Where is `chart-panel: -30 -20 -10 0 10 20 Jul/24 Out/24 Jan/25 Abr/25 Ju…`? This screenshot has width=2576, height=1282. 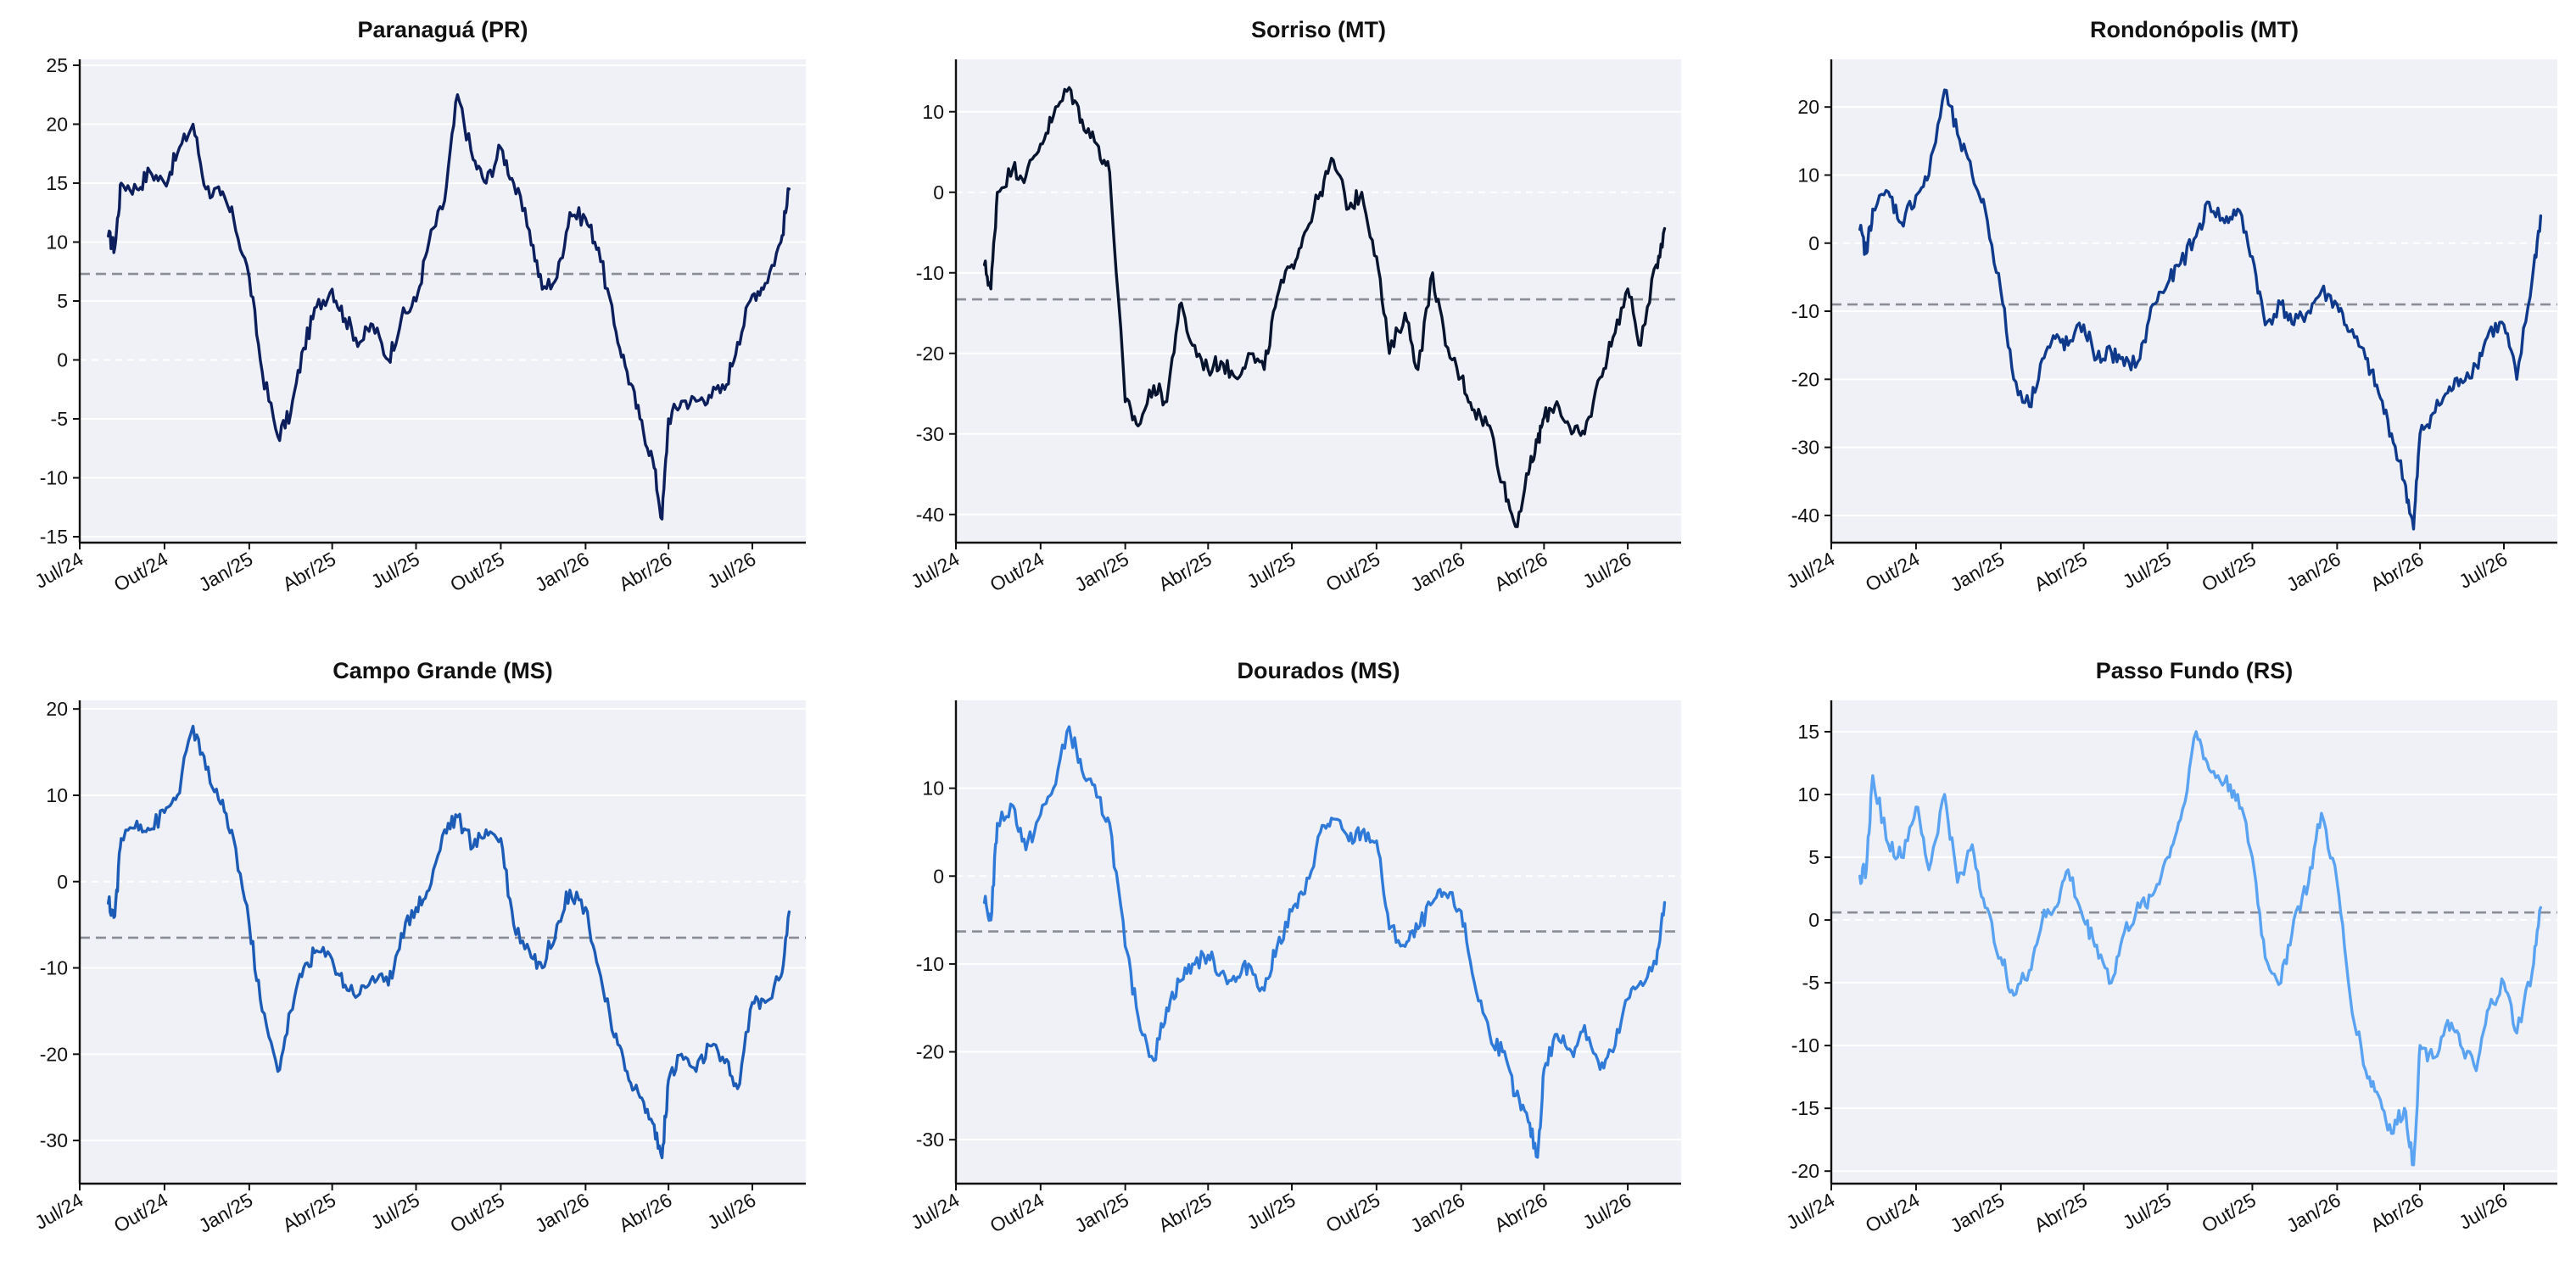
chart-panel: -30 -20 -10 0 10 20 Jul/24 Out/24 Jan/25 Abr/25 Ju… is located at coordinates (418, 947).